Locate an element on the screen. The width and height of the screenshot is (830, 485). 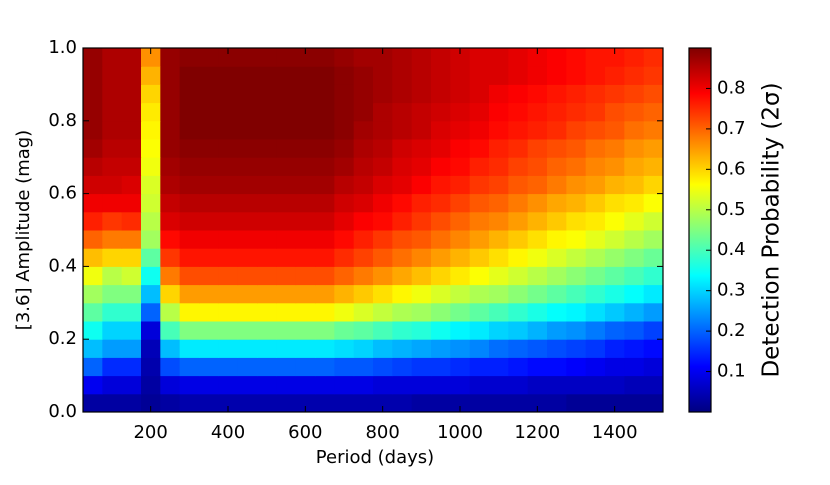
x-tick-label: 200 is located at coordinates (150, 432).